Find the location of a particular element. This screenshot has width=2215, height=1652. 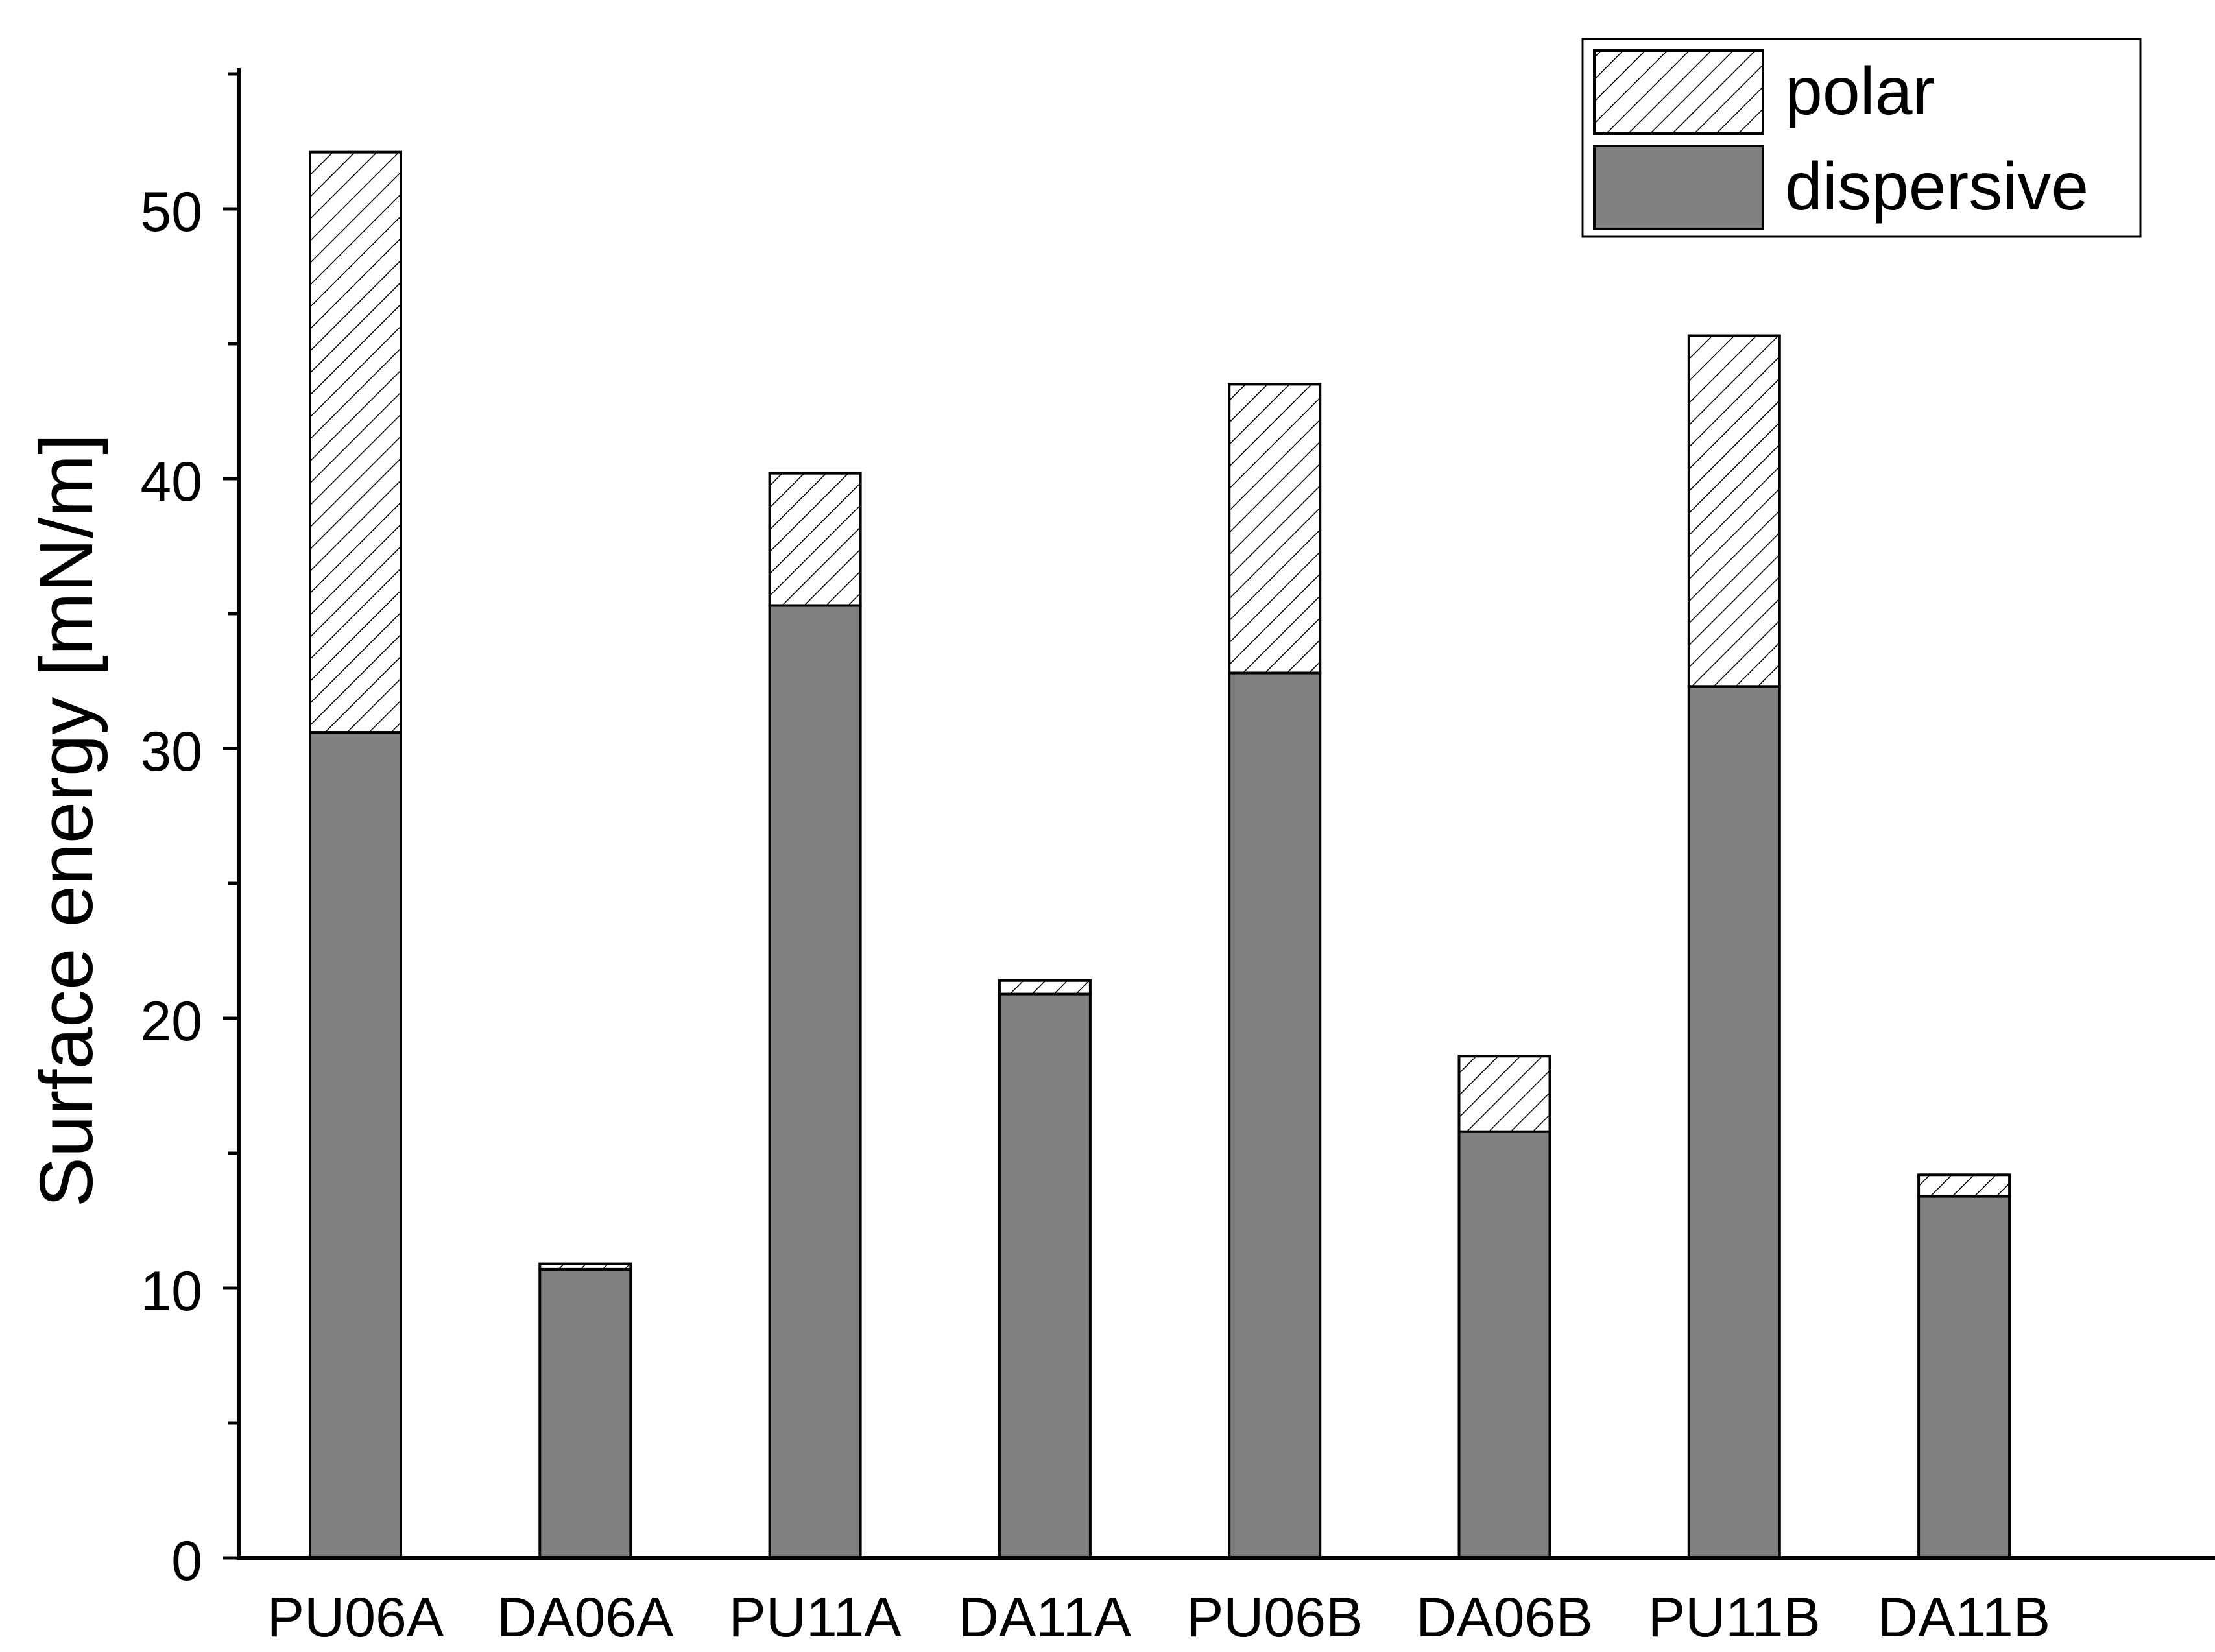

y-tick-label: 10 is located at coordinates (171, 1291).